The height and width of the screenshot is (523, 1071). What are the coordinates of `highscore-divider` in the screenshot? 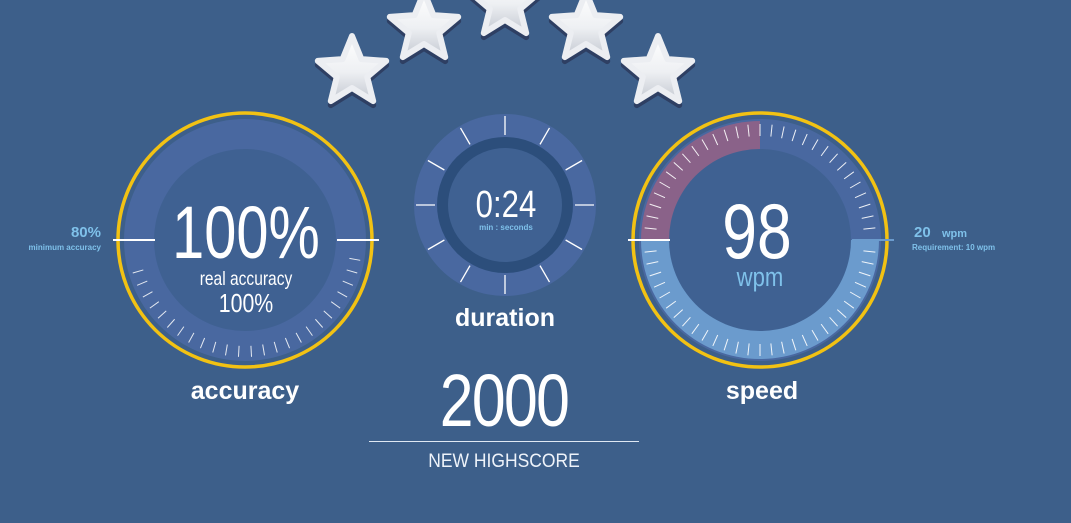 It's located at (504, 441).